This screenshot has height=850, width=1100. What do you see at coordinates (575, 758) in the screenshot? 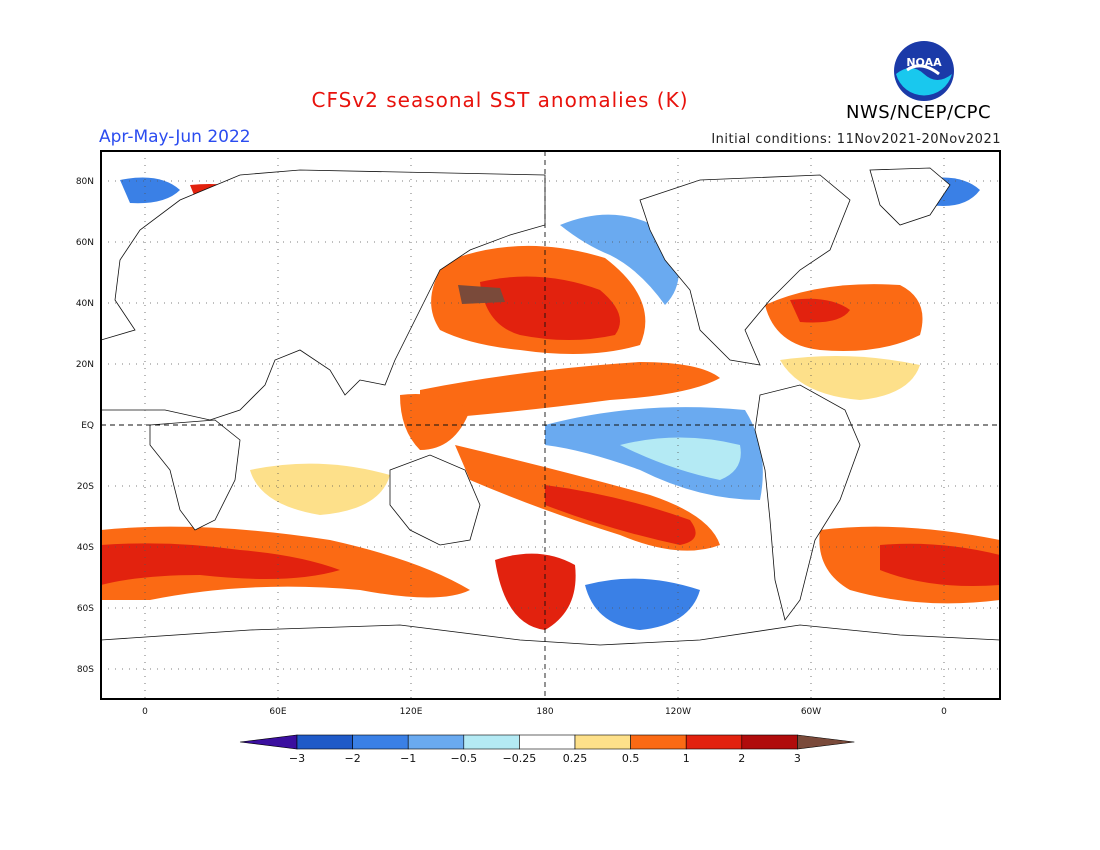
I see `colorbar-label: 0.25` at bounding box center [575, 758].